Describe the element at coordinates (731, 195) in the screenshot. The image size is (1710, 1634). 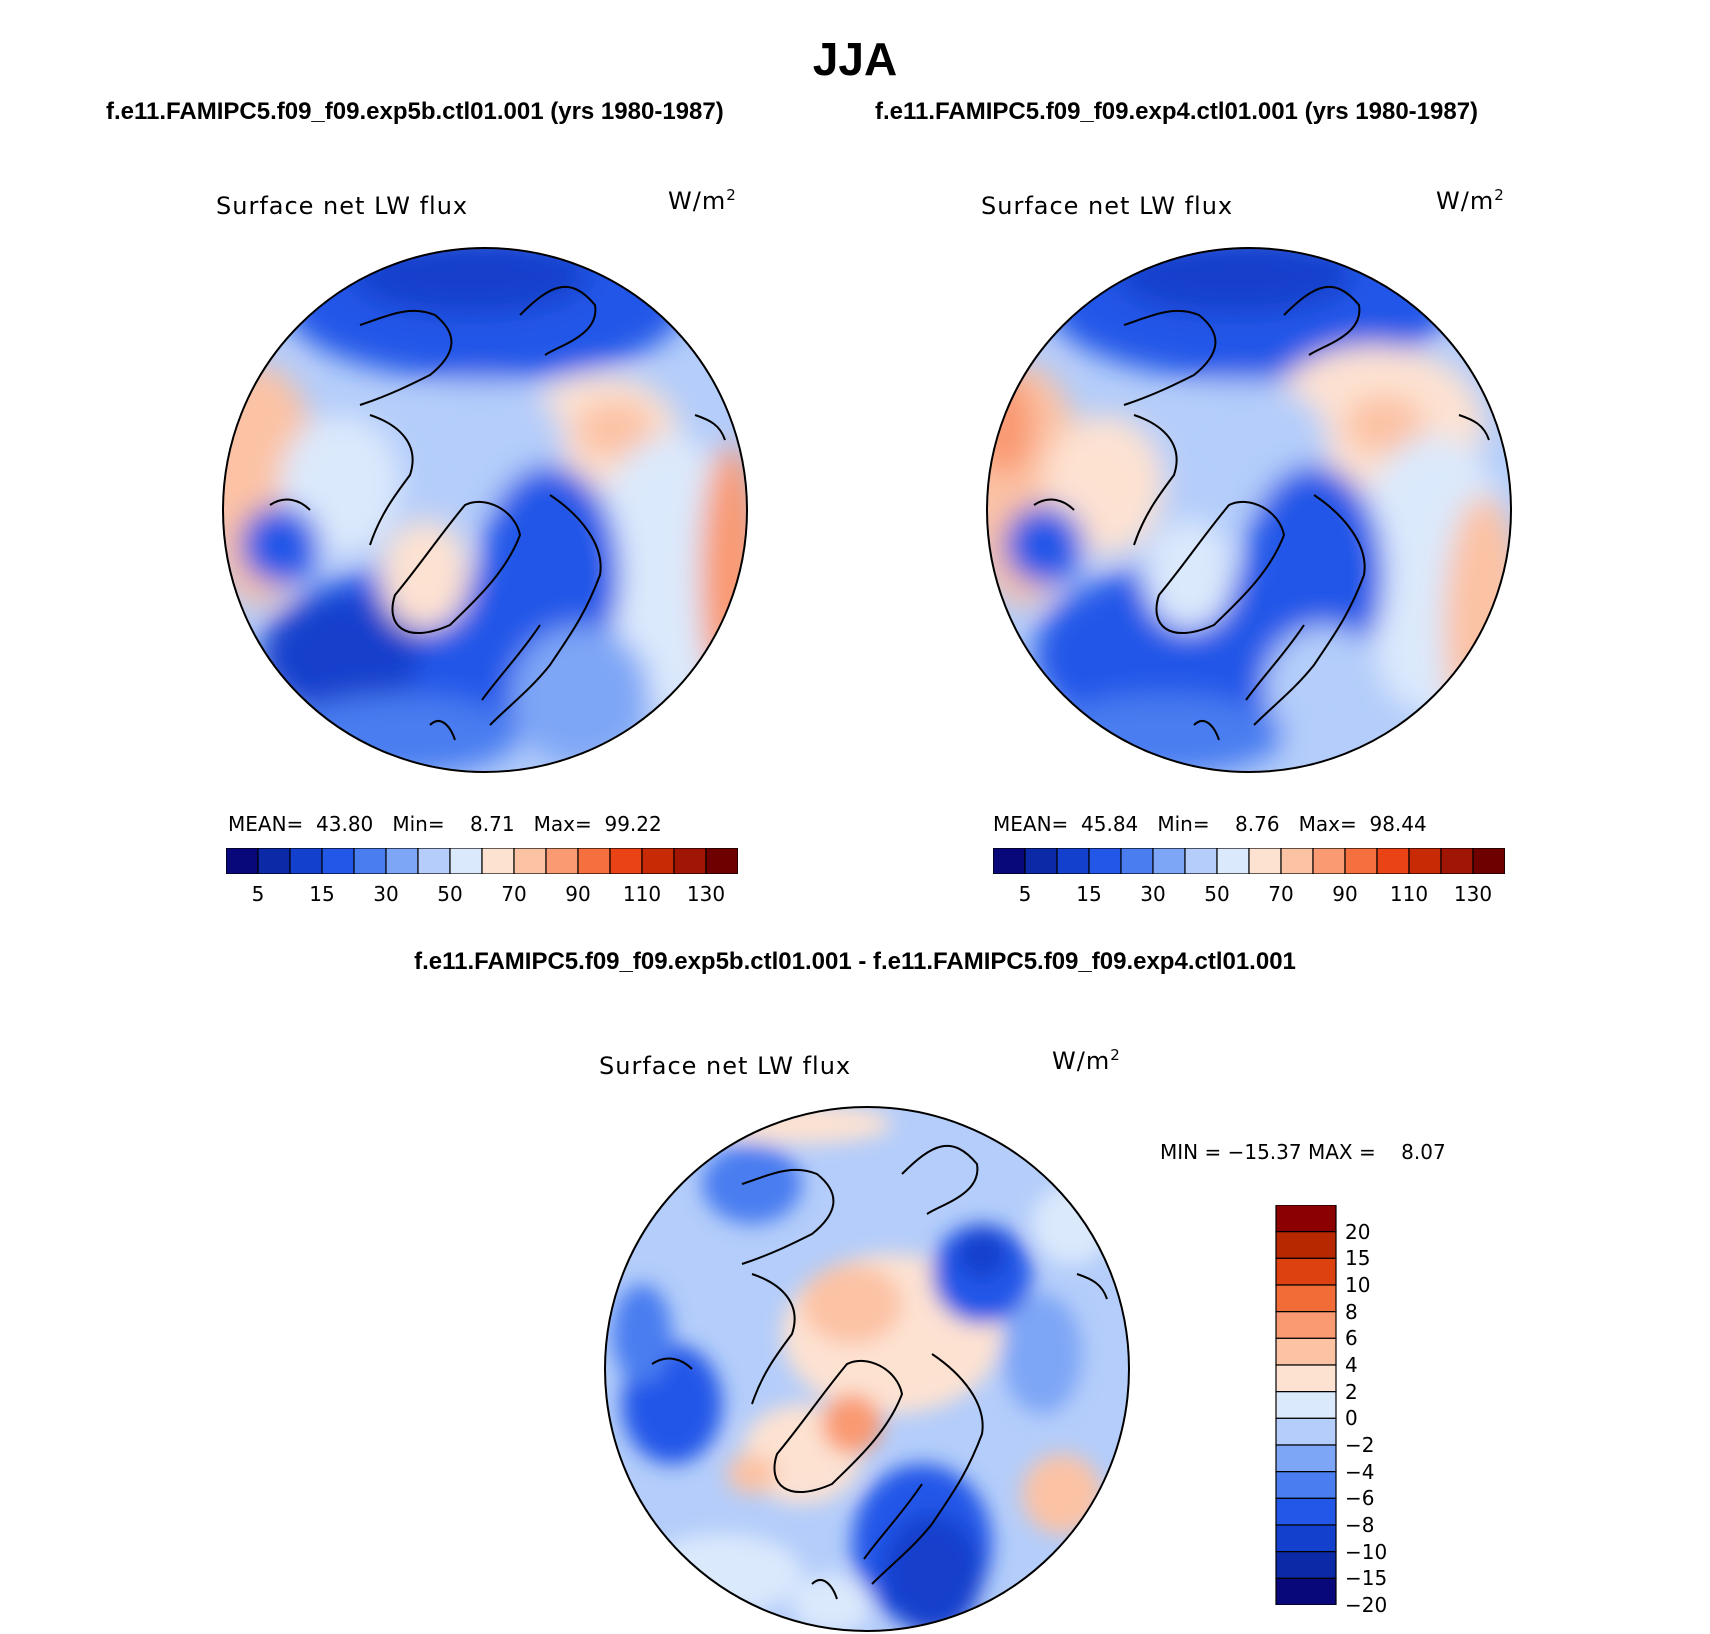
I see `left-units-exp: 2` at that location.